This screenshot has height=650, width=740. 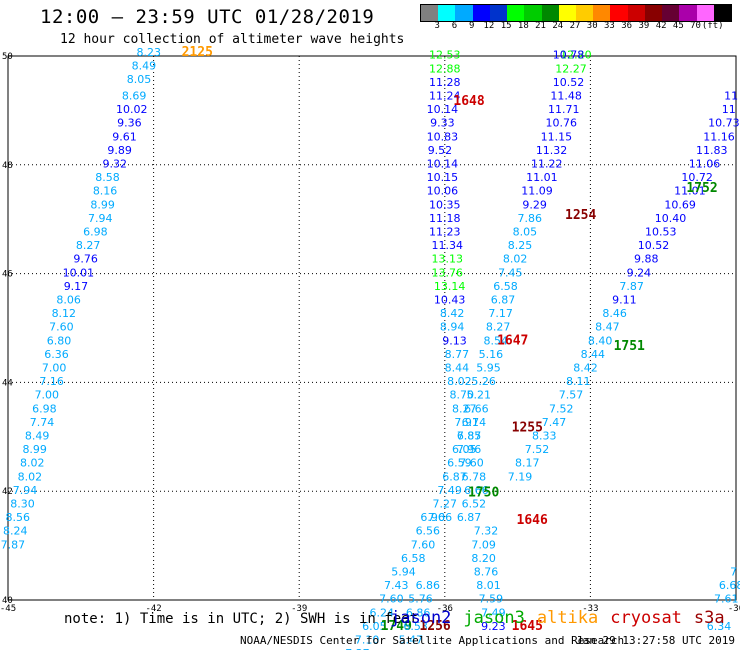 I want to click on legend-label: 39, so click(x=644, y=26).